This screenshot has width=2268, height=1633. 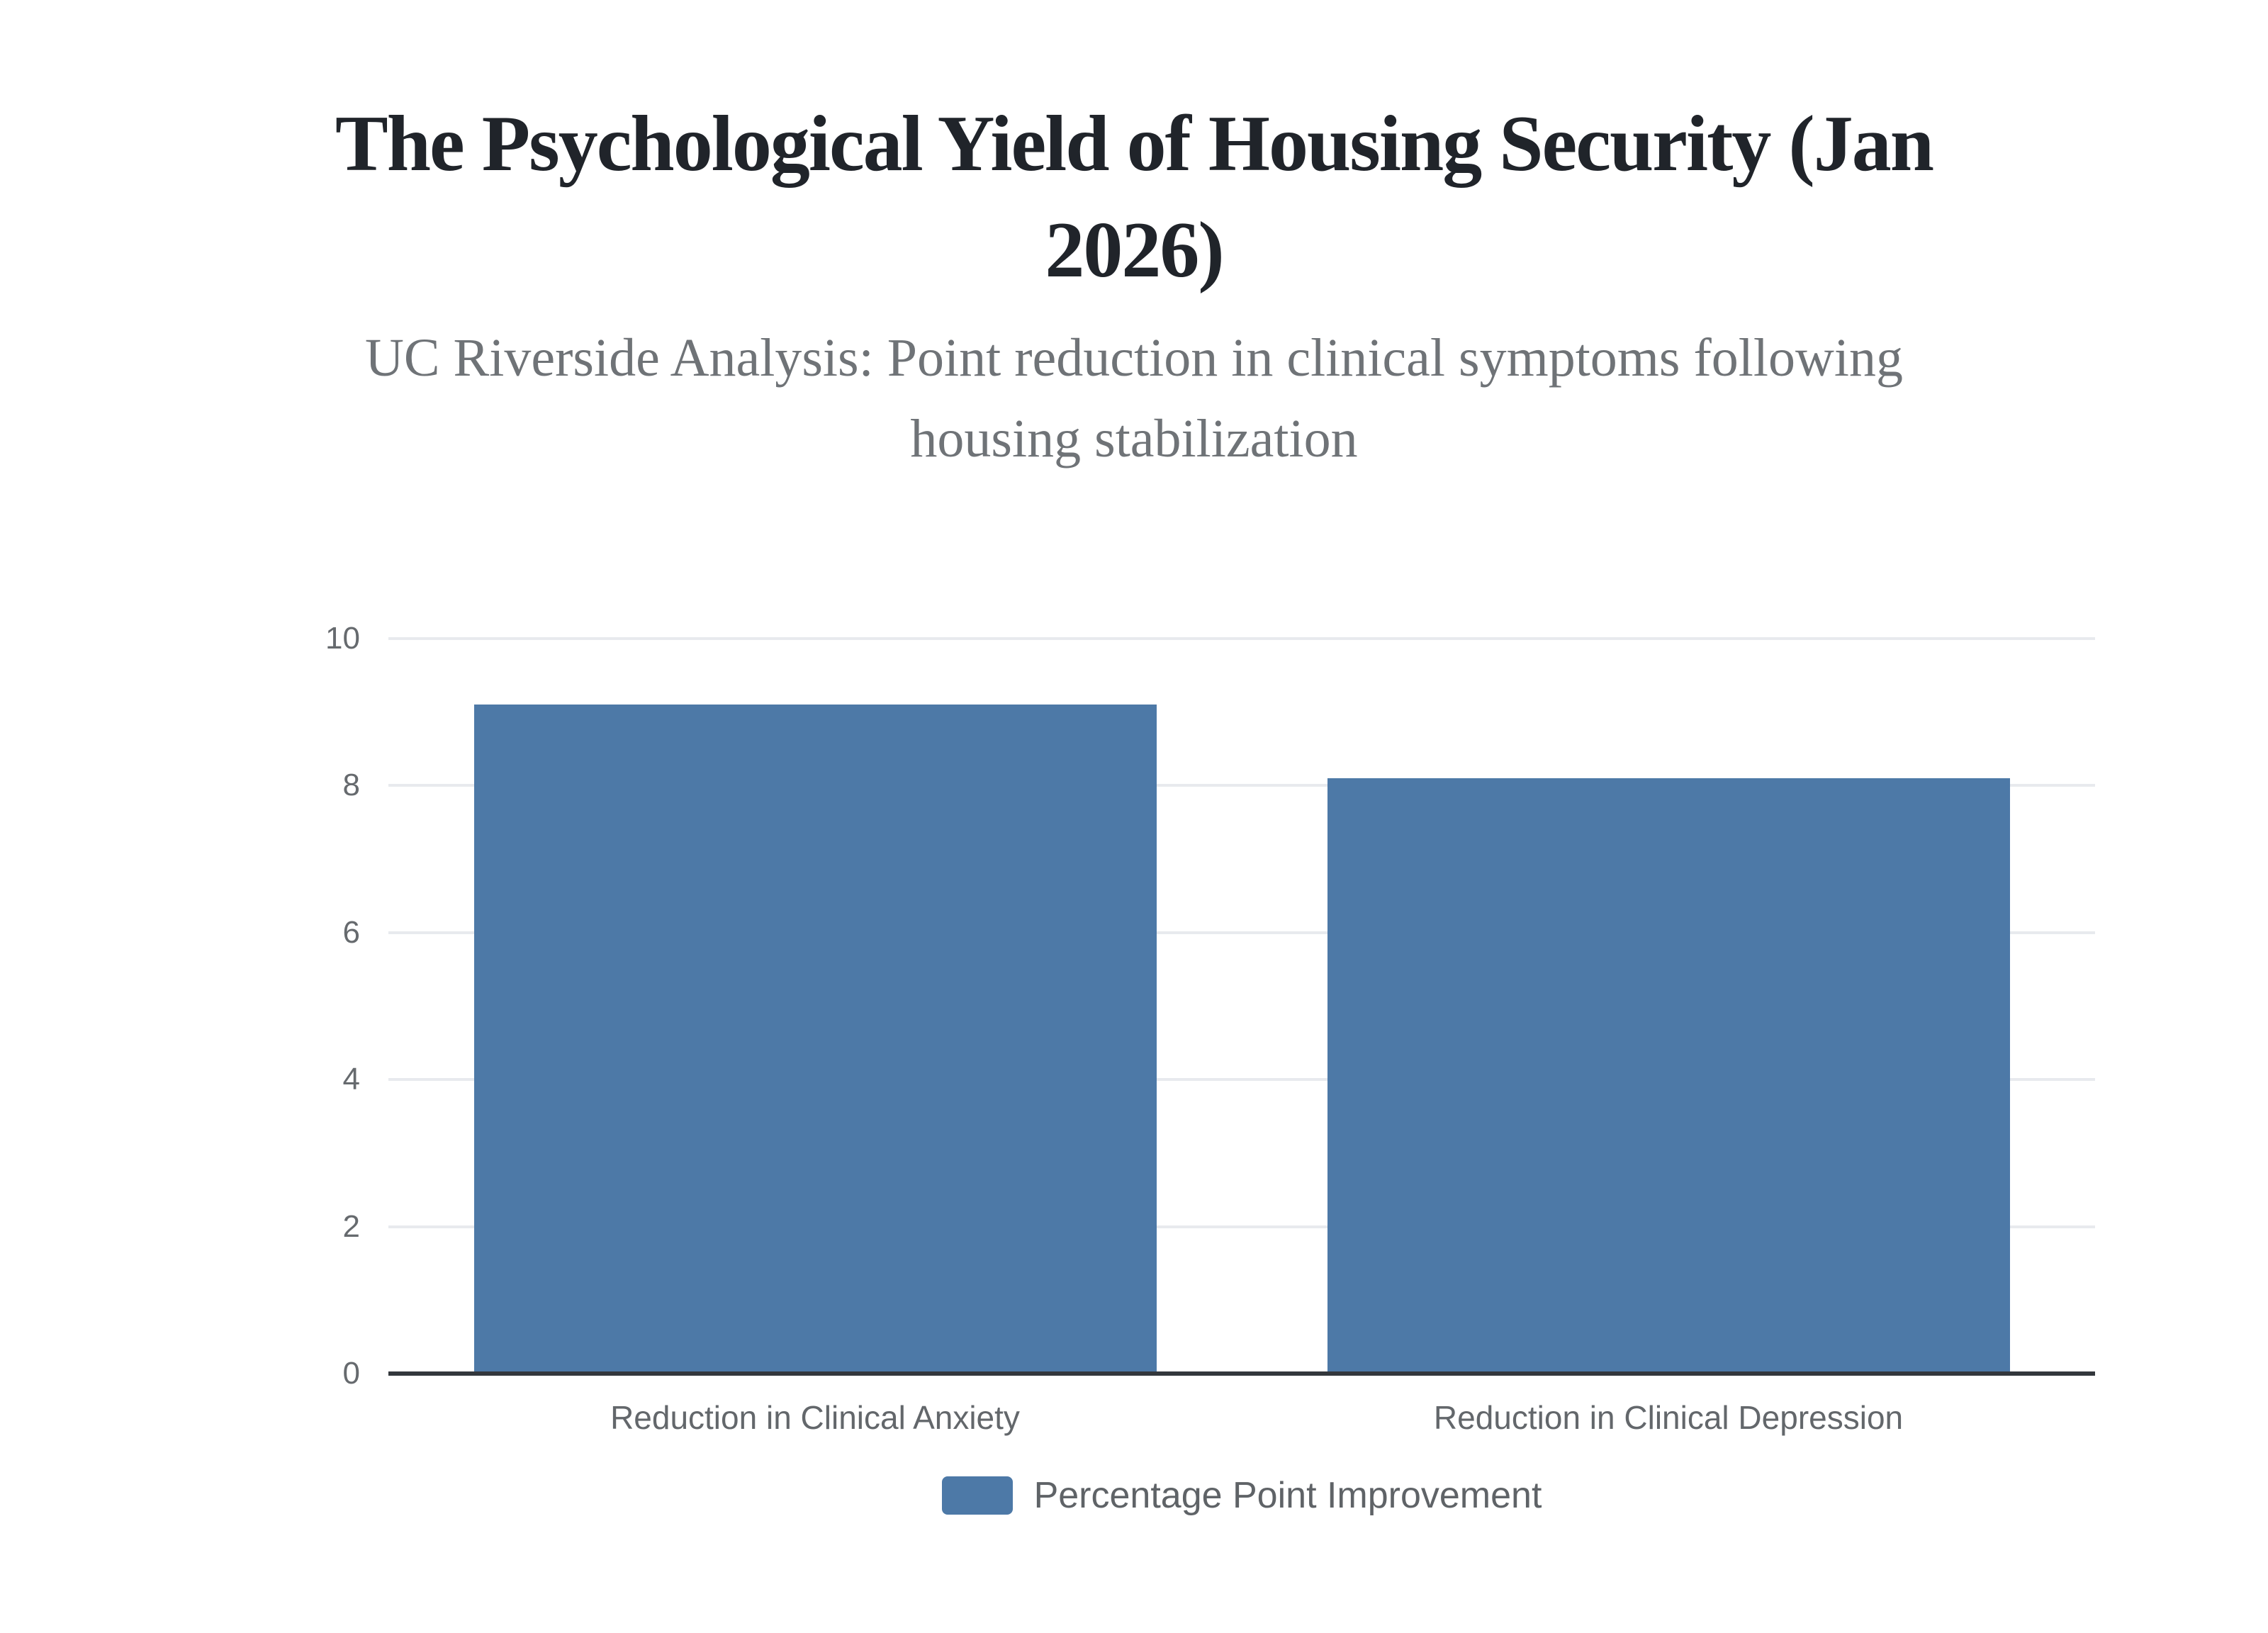 What do you see at coordinates (351, 1373) in the screenshot?
I see `y-axis-tick-label-0: 0` at bounding box center [351, 1373].